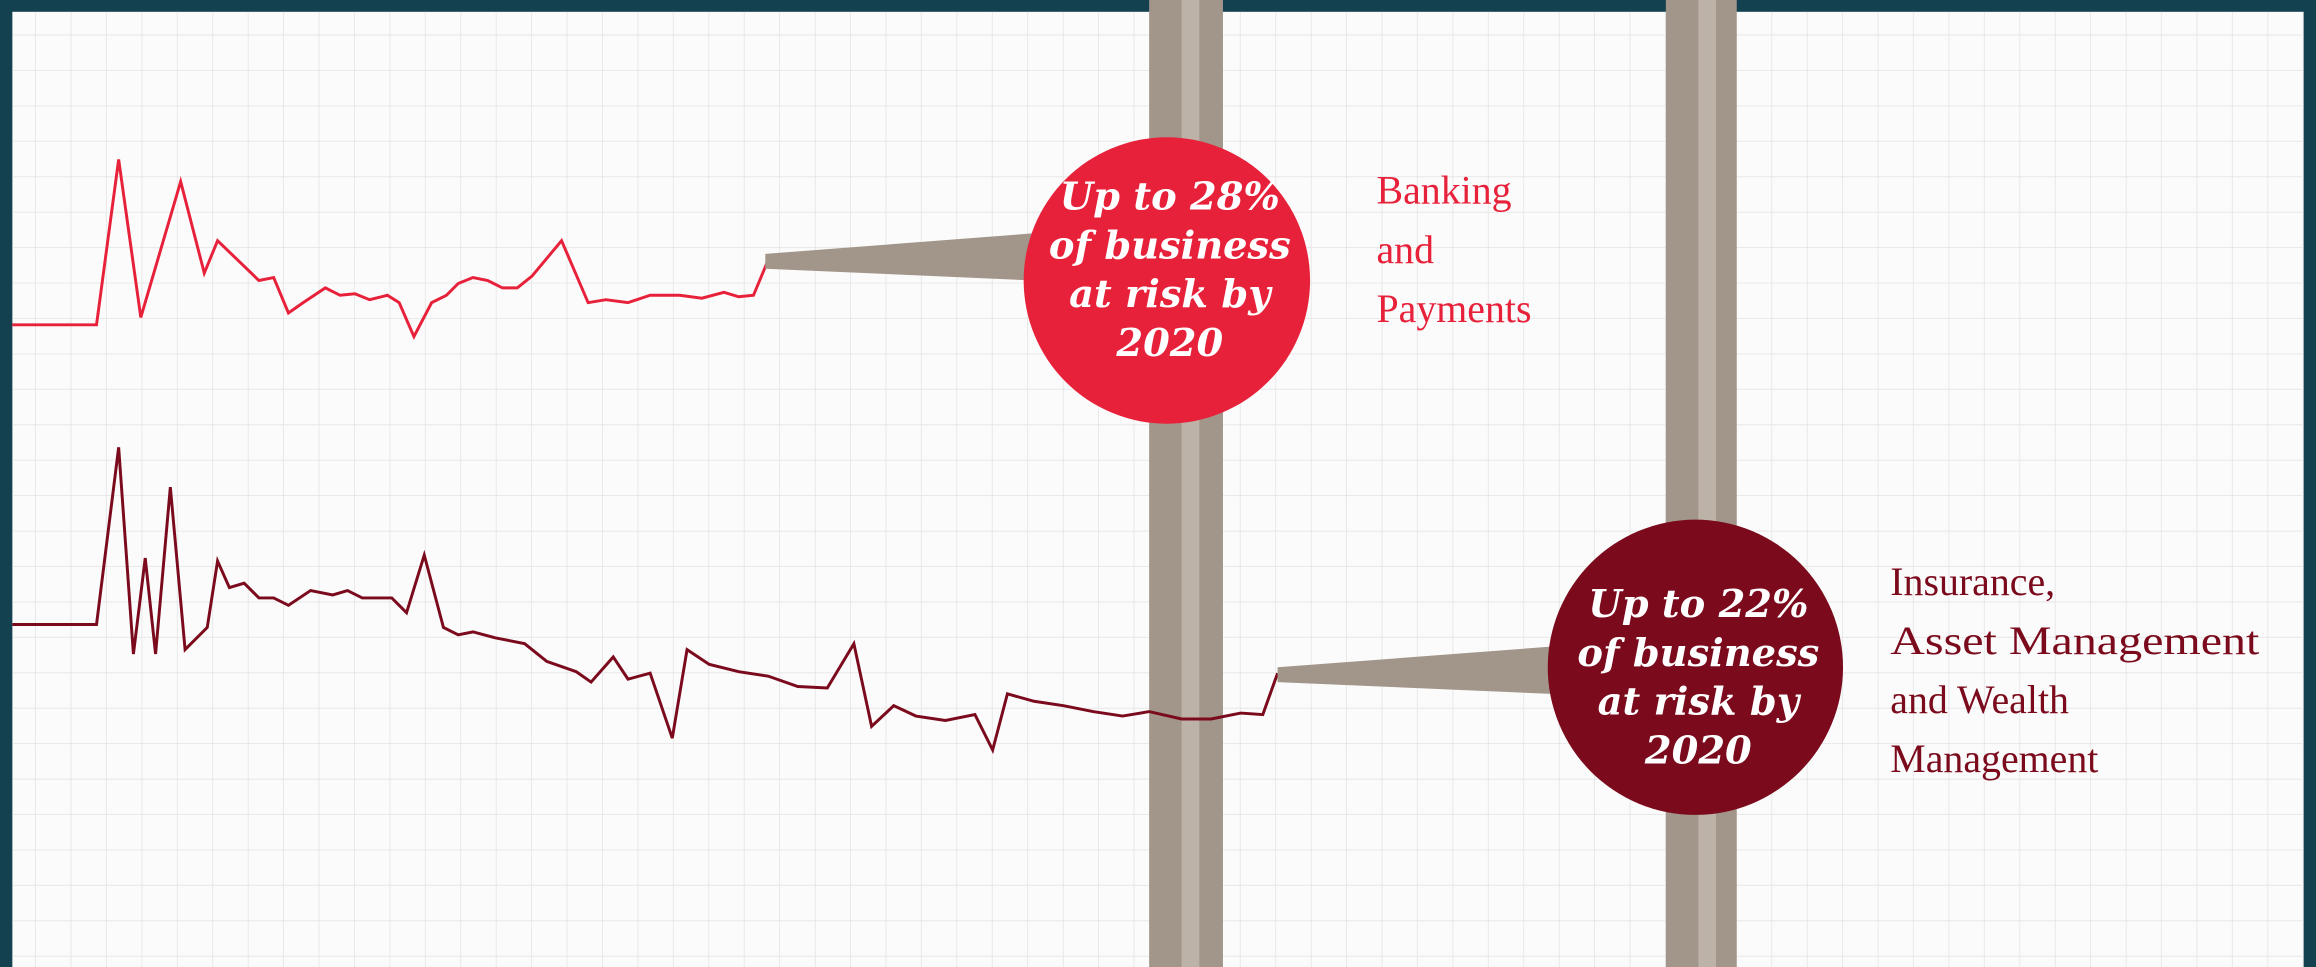 This screenshot has width=2316, height=967. I want to click on callout-label: and Wealth, so click(1979, 699).